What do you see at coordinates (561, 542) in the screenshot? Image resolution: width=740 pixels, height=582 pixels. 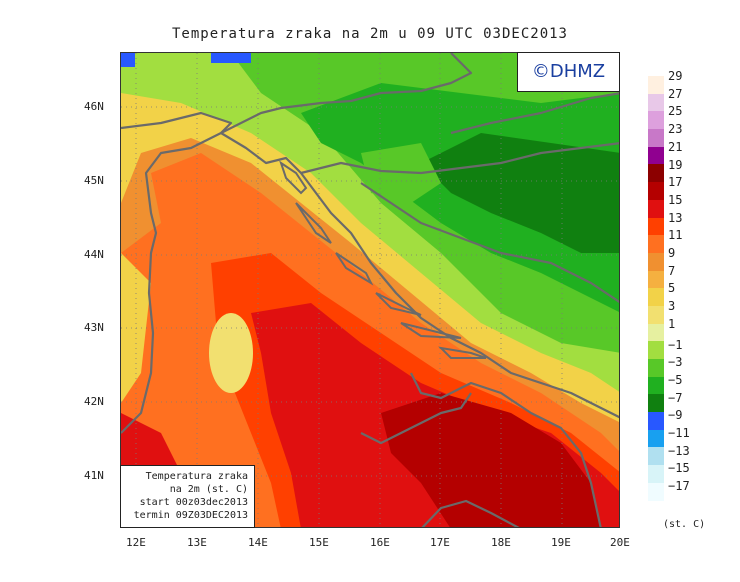 I see `lon-label-19: 19E` at bounding box center [561, 542].